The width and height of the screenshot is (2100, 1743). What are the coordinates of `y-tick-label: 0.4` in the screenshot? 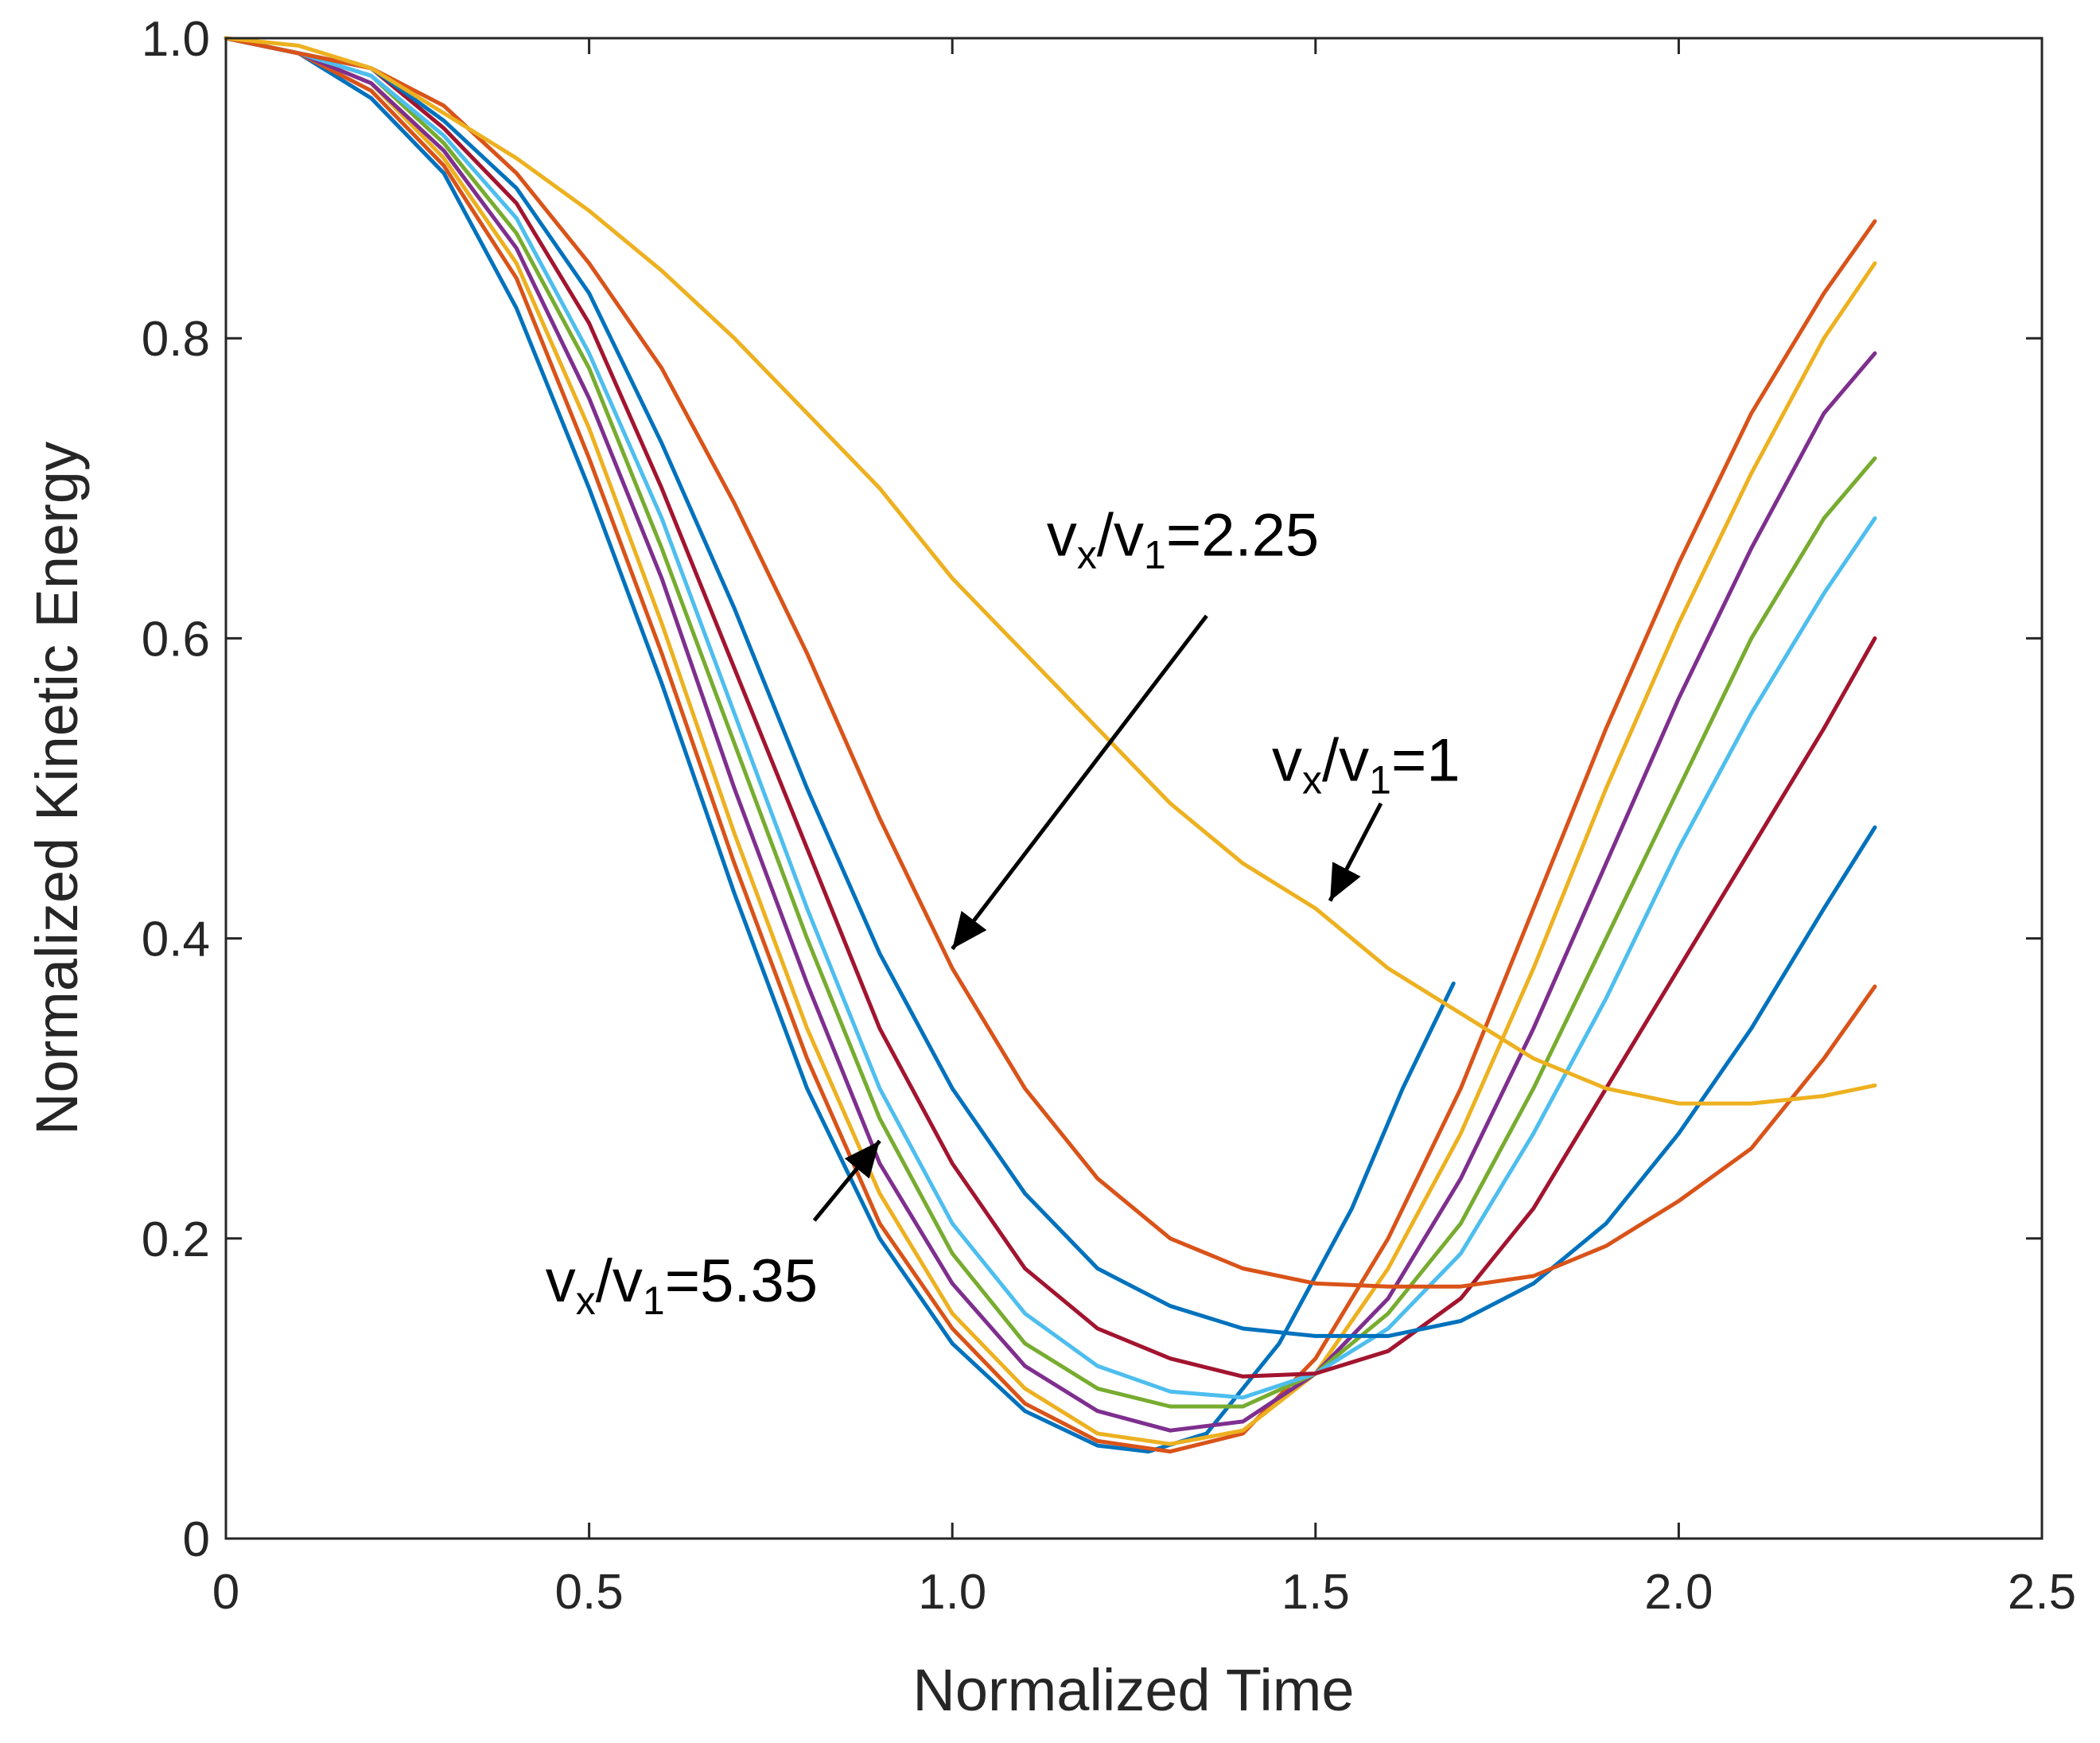 It's located at (176, 939).